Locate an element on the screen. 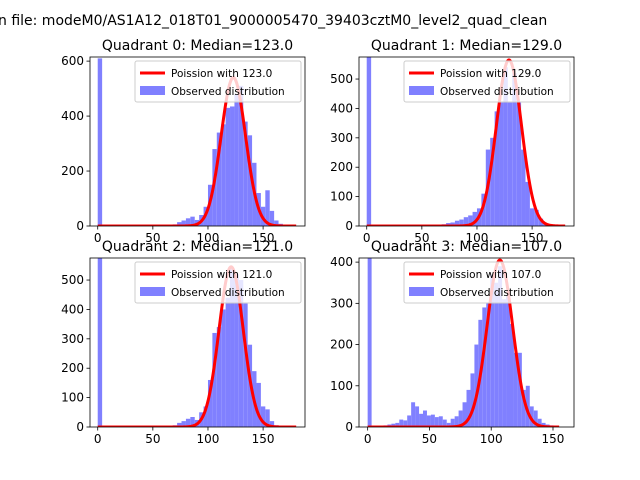 The width and height of the screenshot is (640, 480). y-tick-label: 200 is located at coordinates (341, 345).